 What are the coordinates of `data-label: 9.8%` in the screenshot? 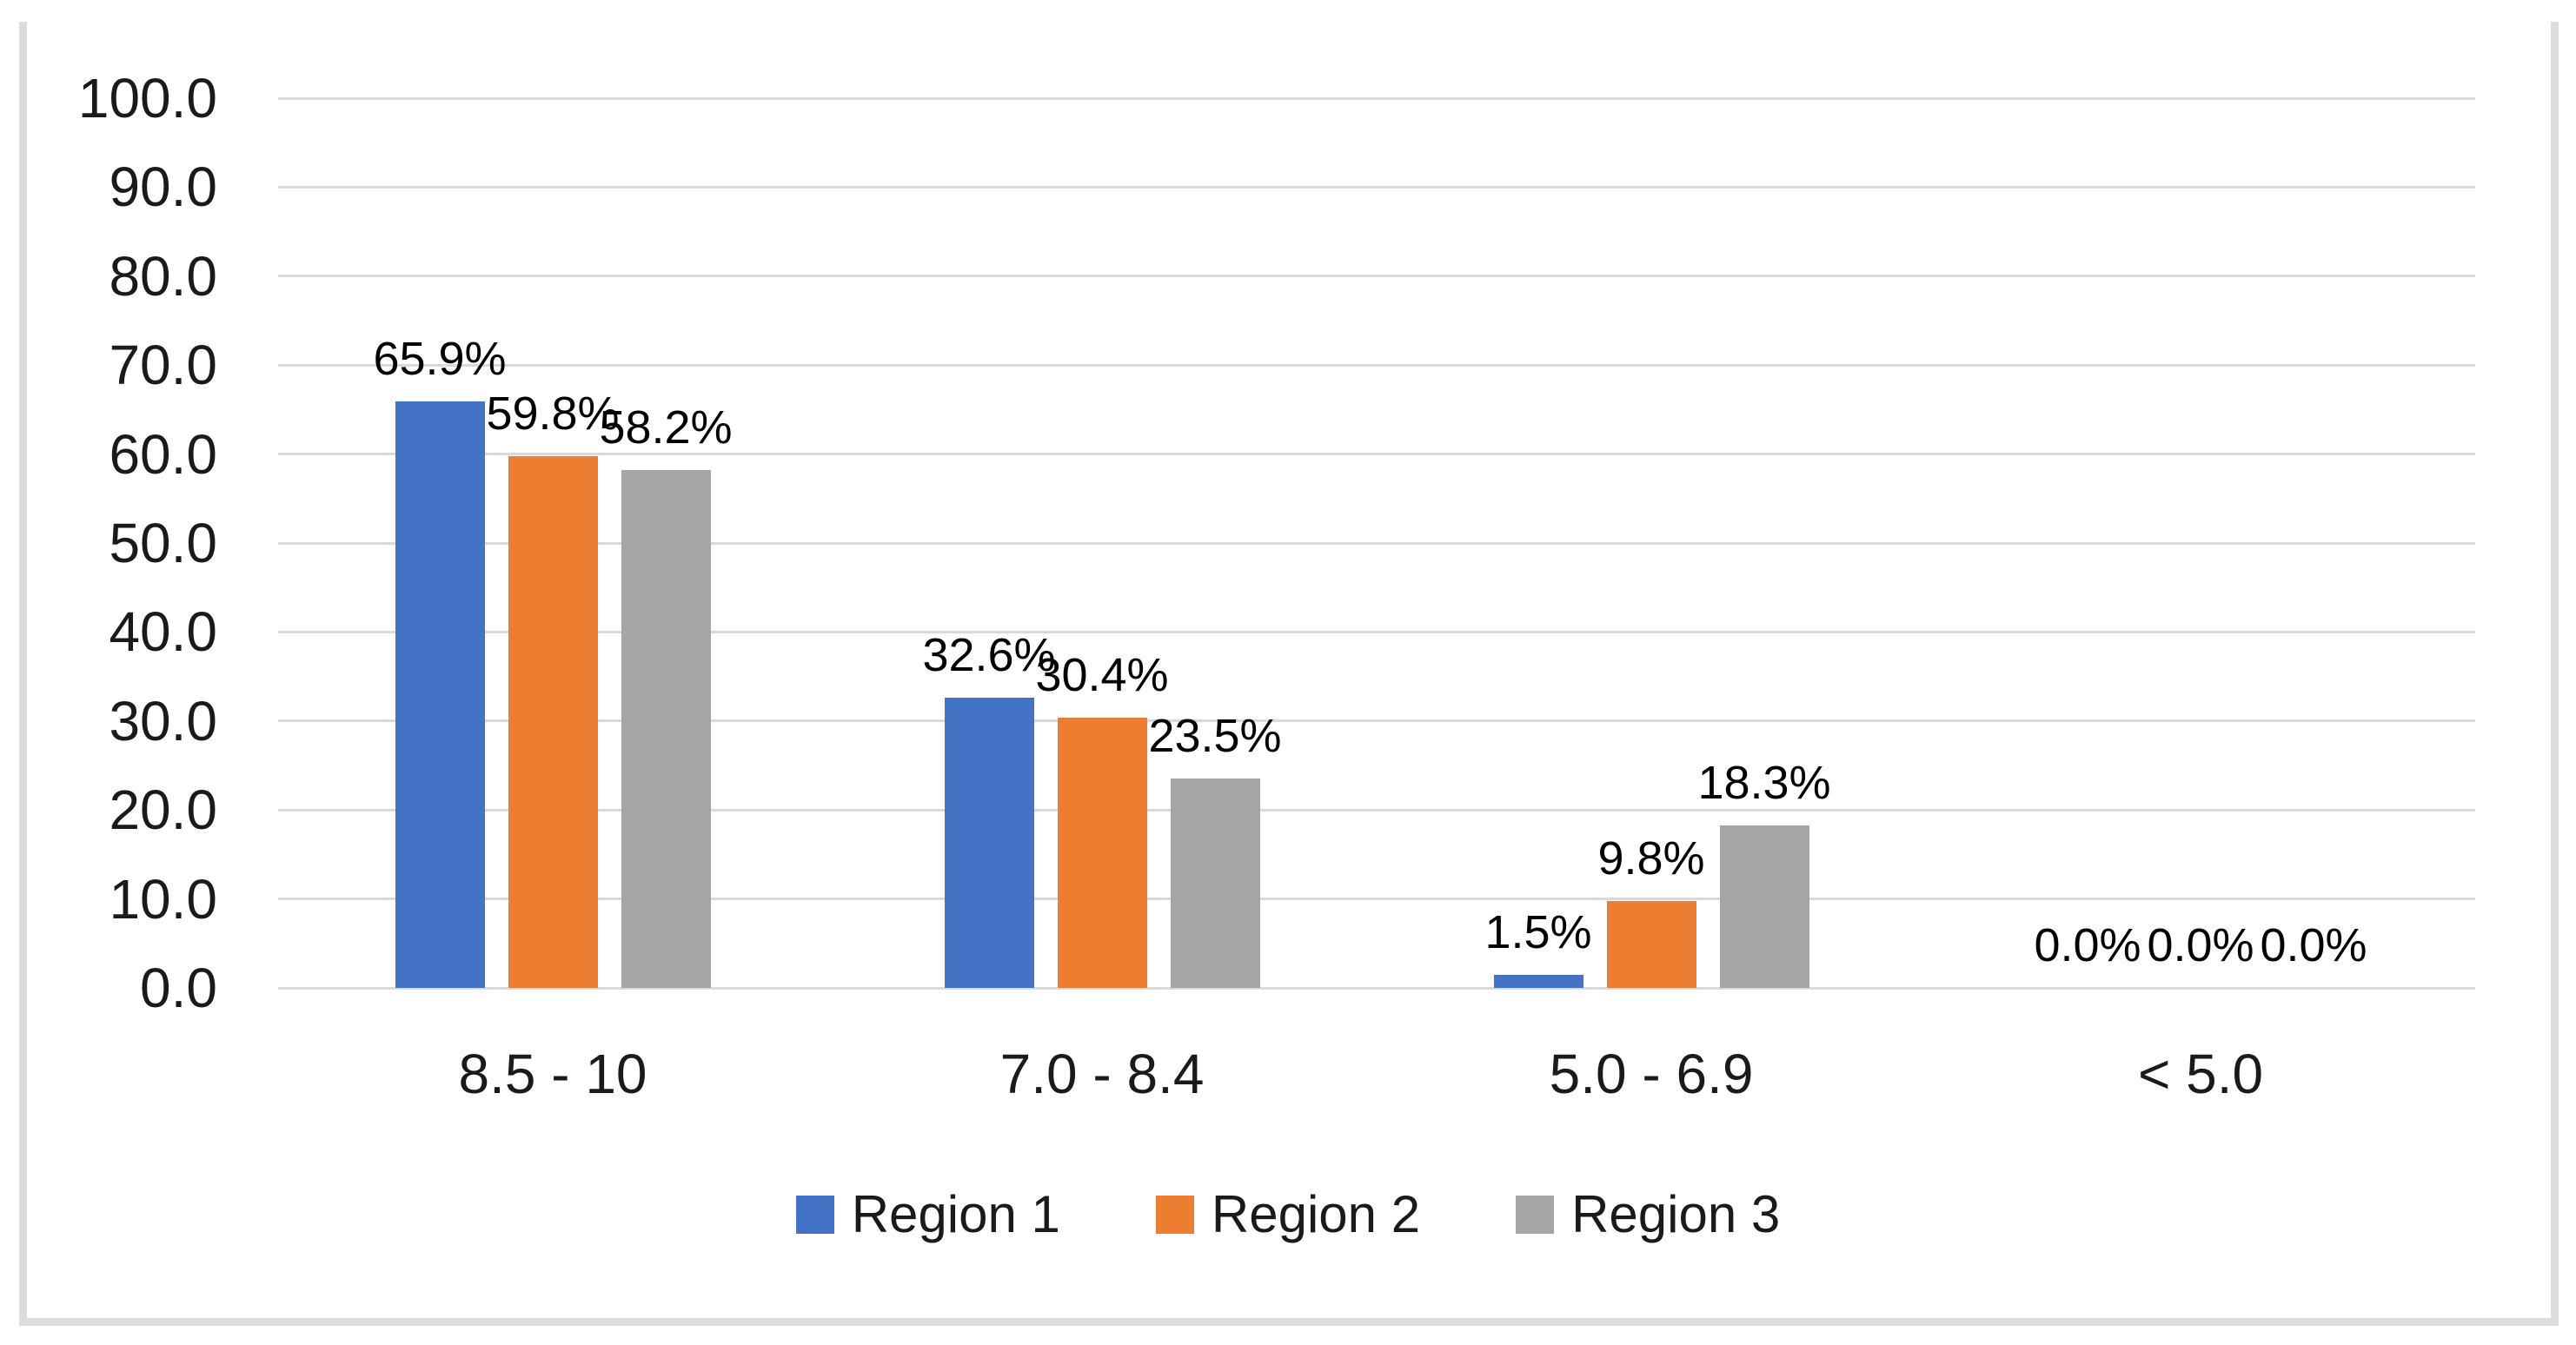 It's located at (1651, 858).